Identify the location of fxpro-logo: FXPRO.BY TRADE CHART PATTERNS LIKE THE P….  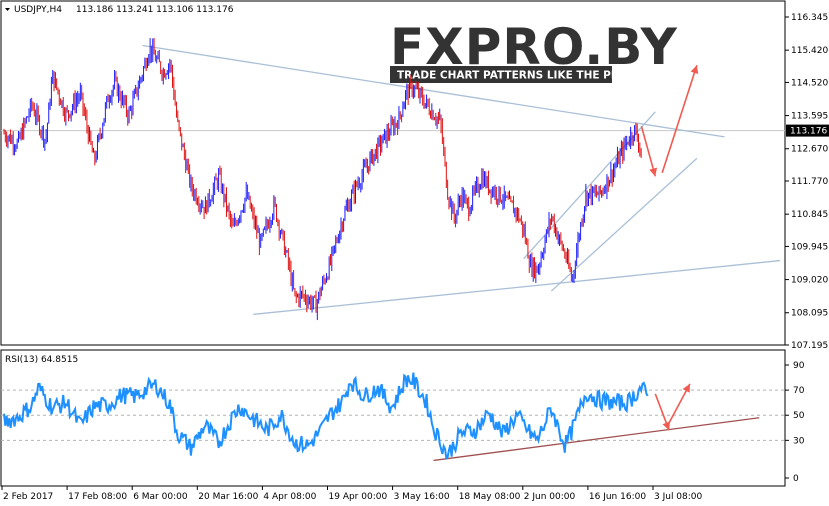
(533, 50).